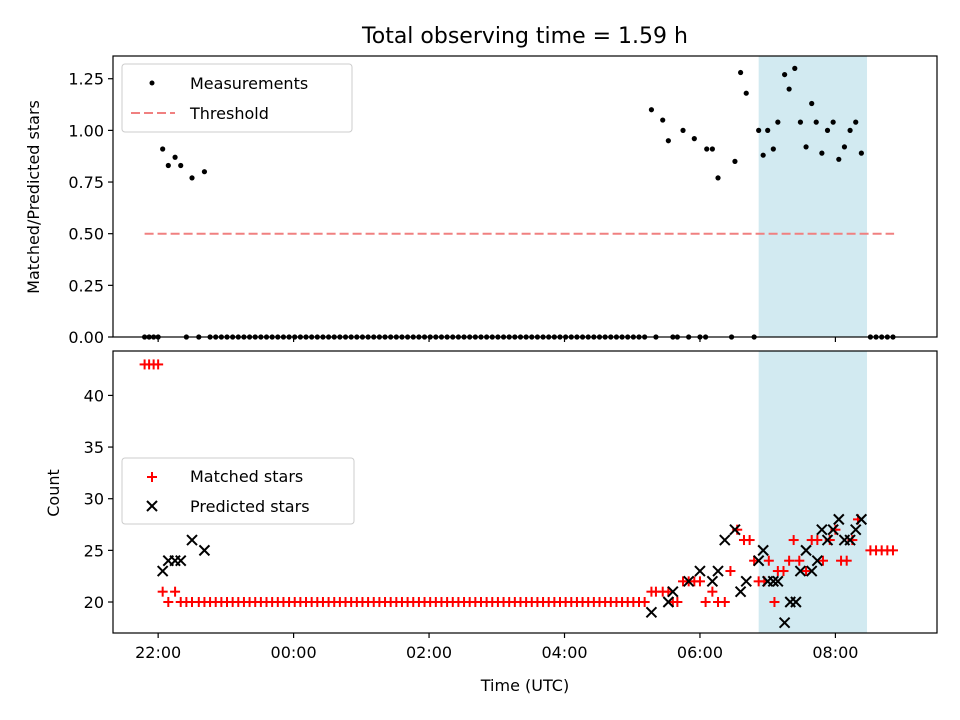  Describe the element at coordinates (86, 285) in the screenshot. I see `y-tick-label: 0.25` at that location.